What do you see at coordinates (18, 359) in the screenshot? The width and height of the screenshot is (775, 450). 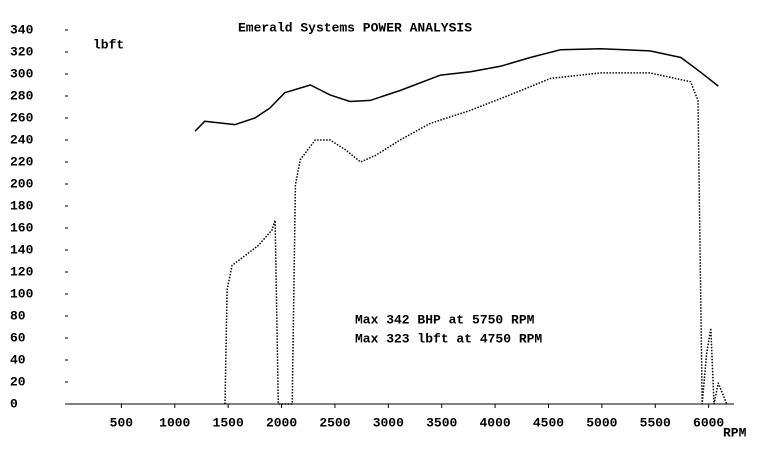 I see `y-tick-label: 40` at bounding box center [18, 359].